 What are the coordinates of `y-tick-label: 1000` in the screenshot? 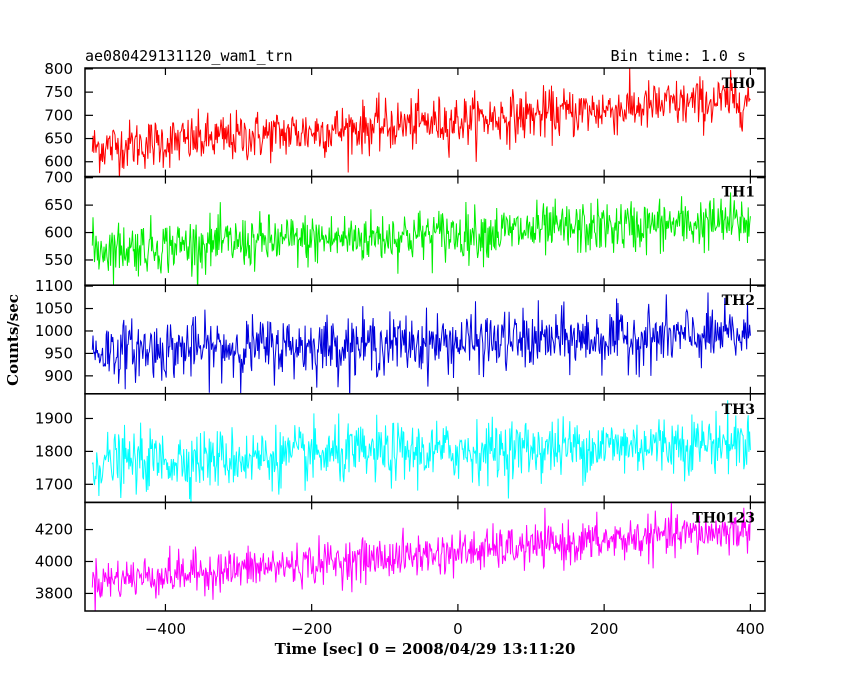 It's located at (54, 331).